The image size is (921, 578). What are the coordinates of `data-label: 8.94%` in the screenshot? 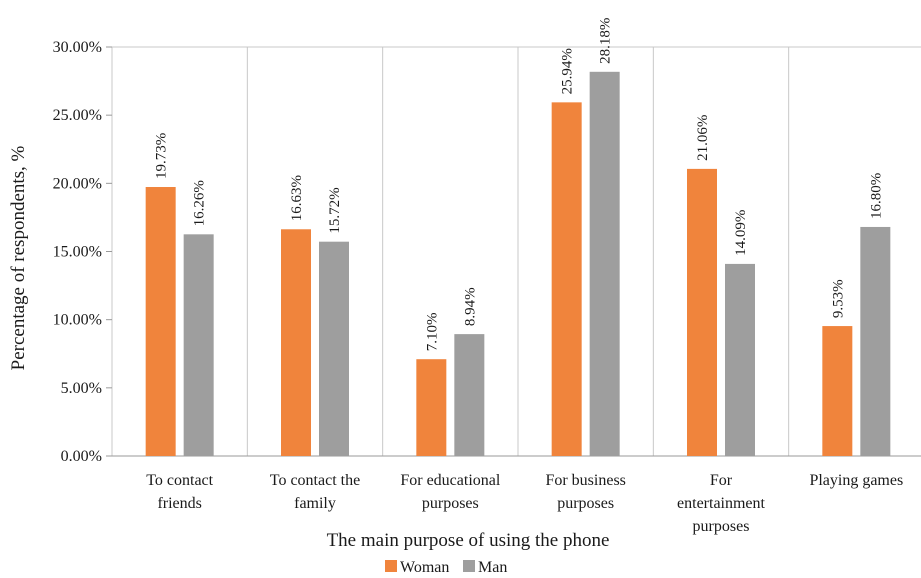 It's located at (470, 306).